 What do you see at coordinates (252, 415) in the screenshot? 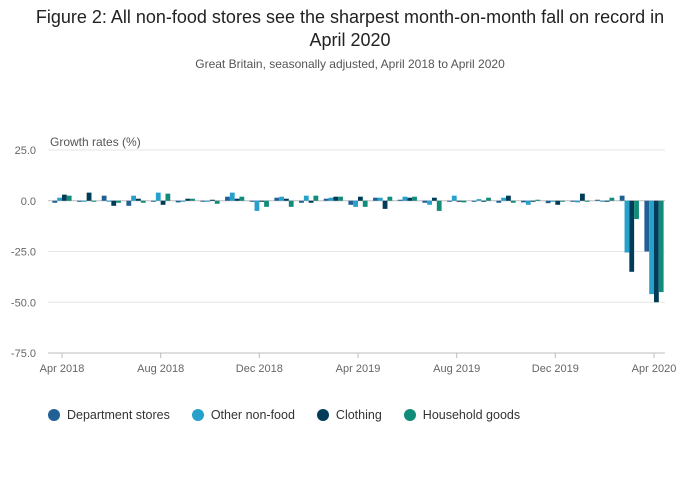
I see `legend-label: Other non-food` at bounding box center [252, 415].